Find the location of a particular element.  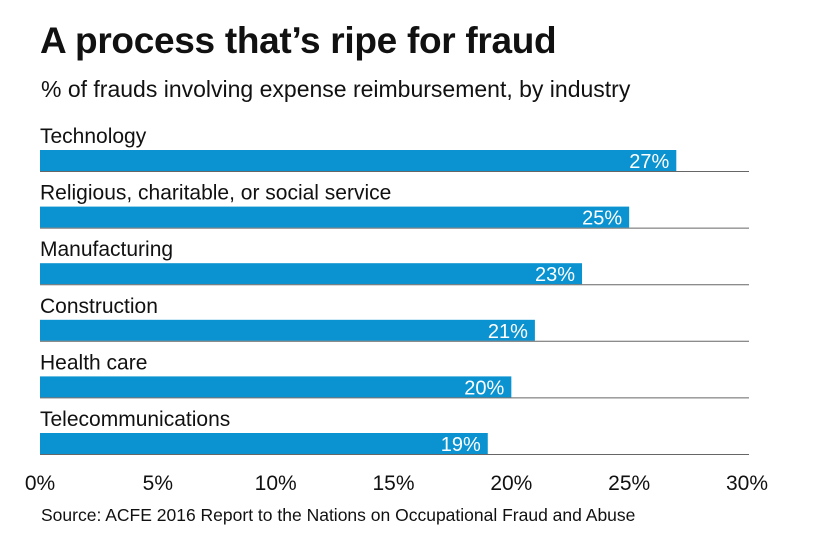

value-label: 20% is located at coordinates (484, 388).